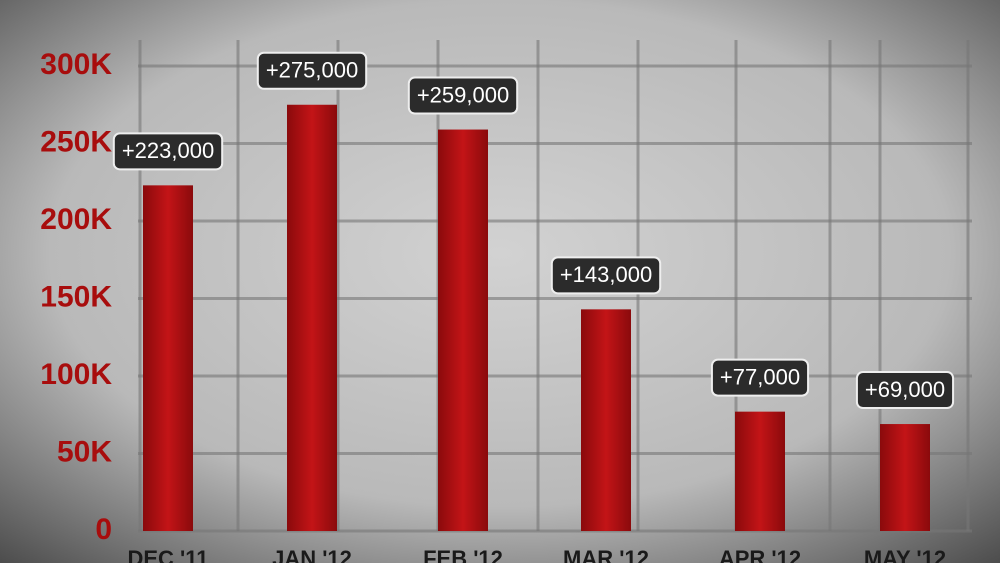 This screenshot has height=563, width=1000. Describe the element at coordinates (84, 451) in the screenshot. I see `y-tick-label: 50K` at that location.